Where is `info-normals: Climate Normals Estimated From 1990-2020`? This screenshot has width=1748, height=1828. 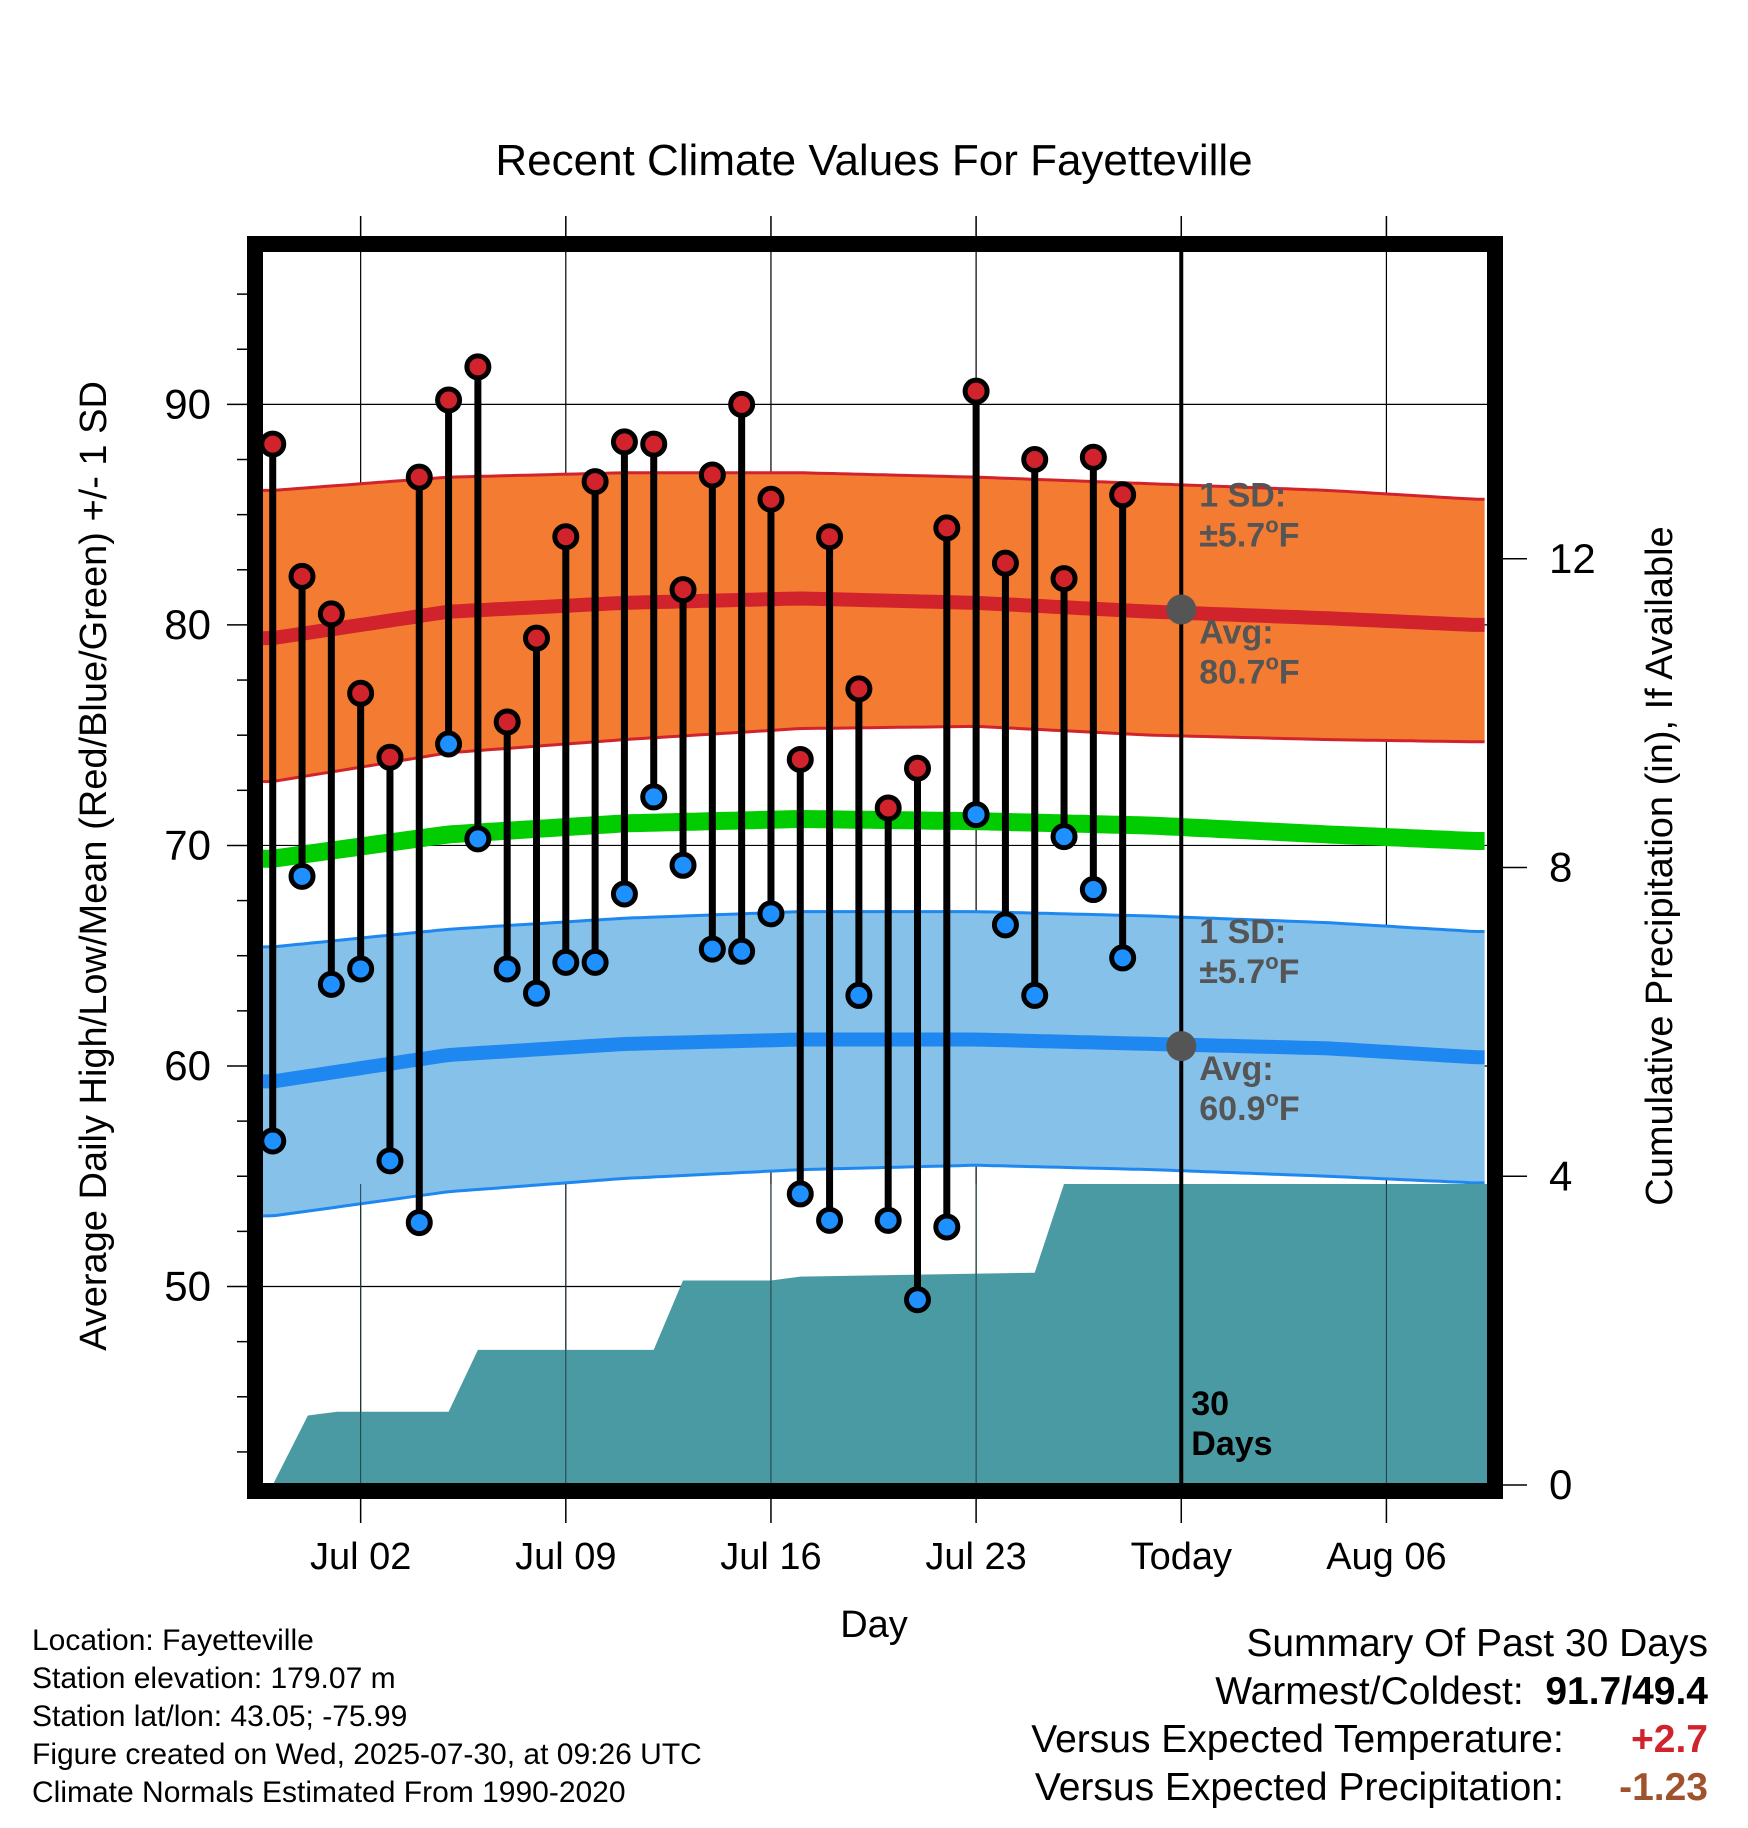
info-normals: Climate Normals Estimated From 1990-2020 is located at coordinates (329, 1792).